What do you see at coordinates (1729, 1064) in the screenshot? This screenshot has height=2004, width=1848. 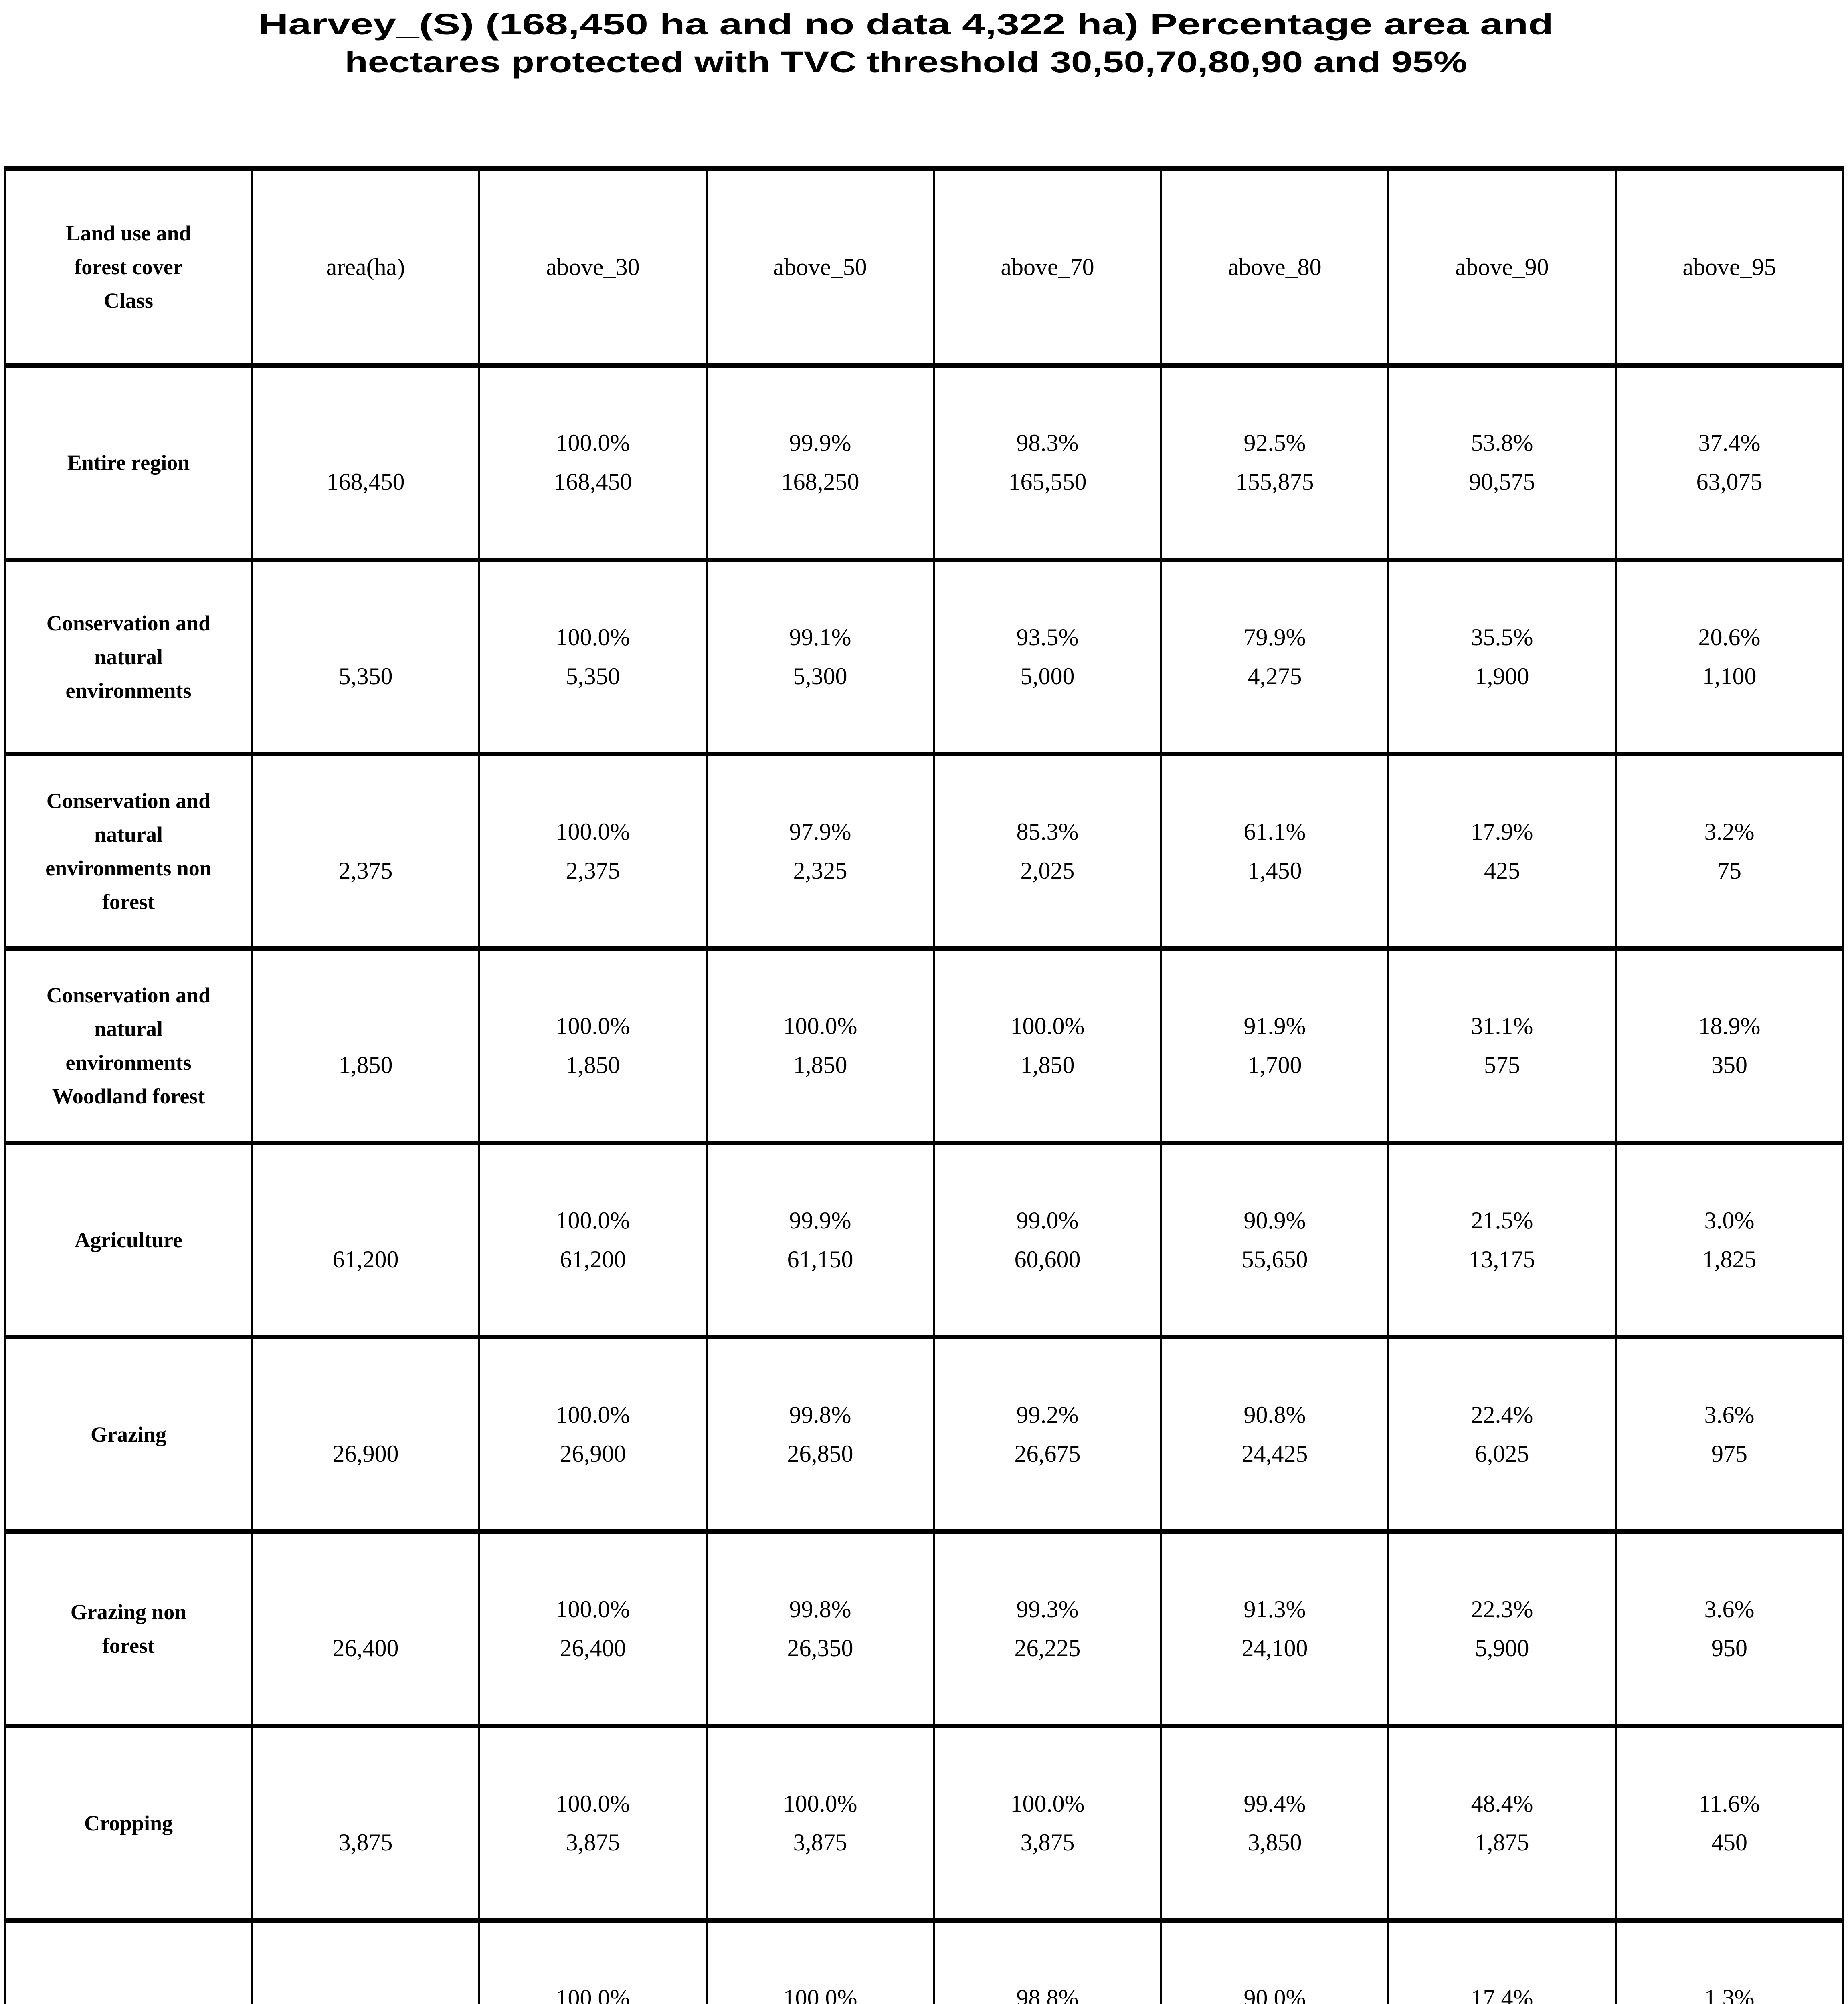 I see `hectares-value: 350` at bounding box center [1729, 1064].